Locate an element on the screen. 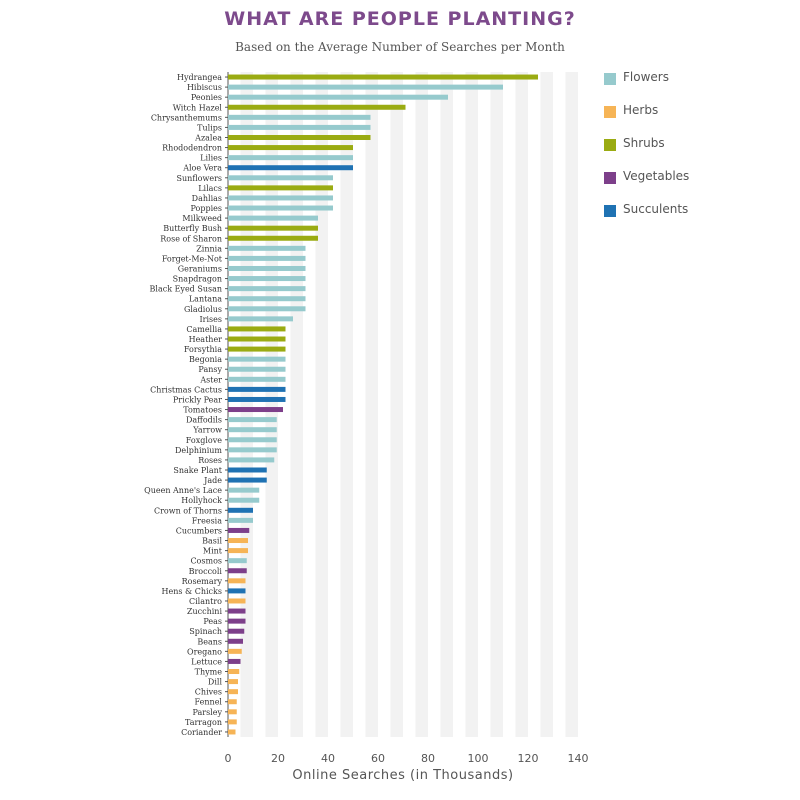 This screenshot has height=800, width=800. category-label: Jade is located at coordinates (212, 480).